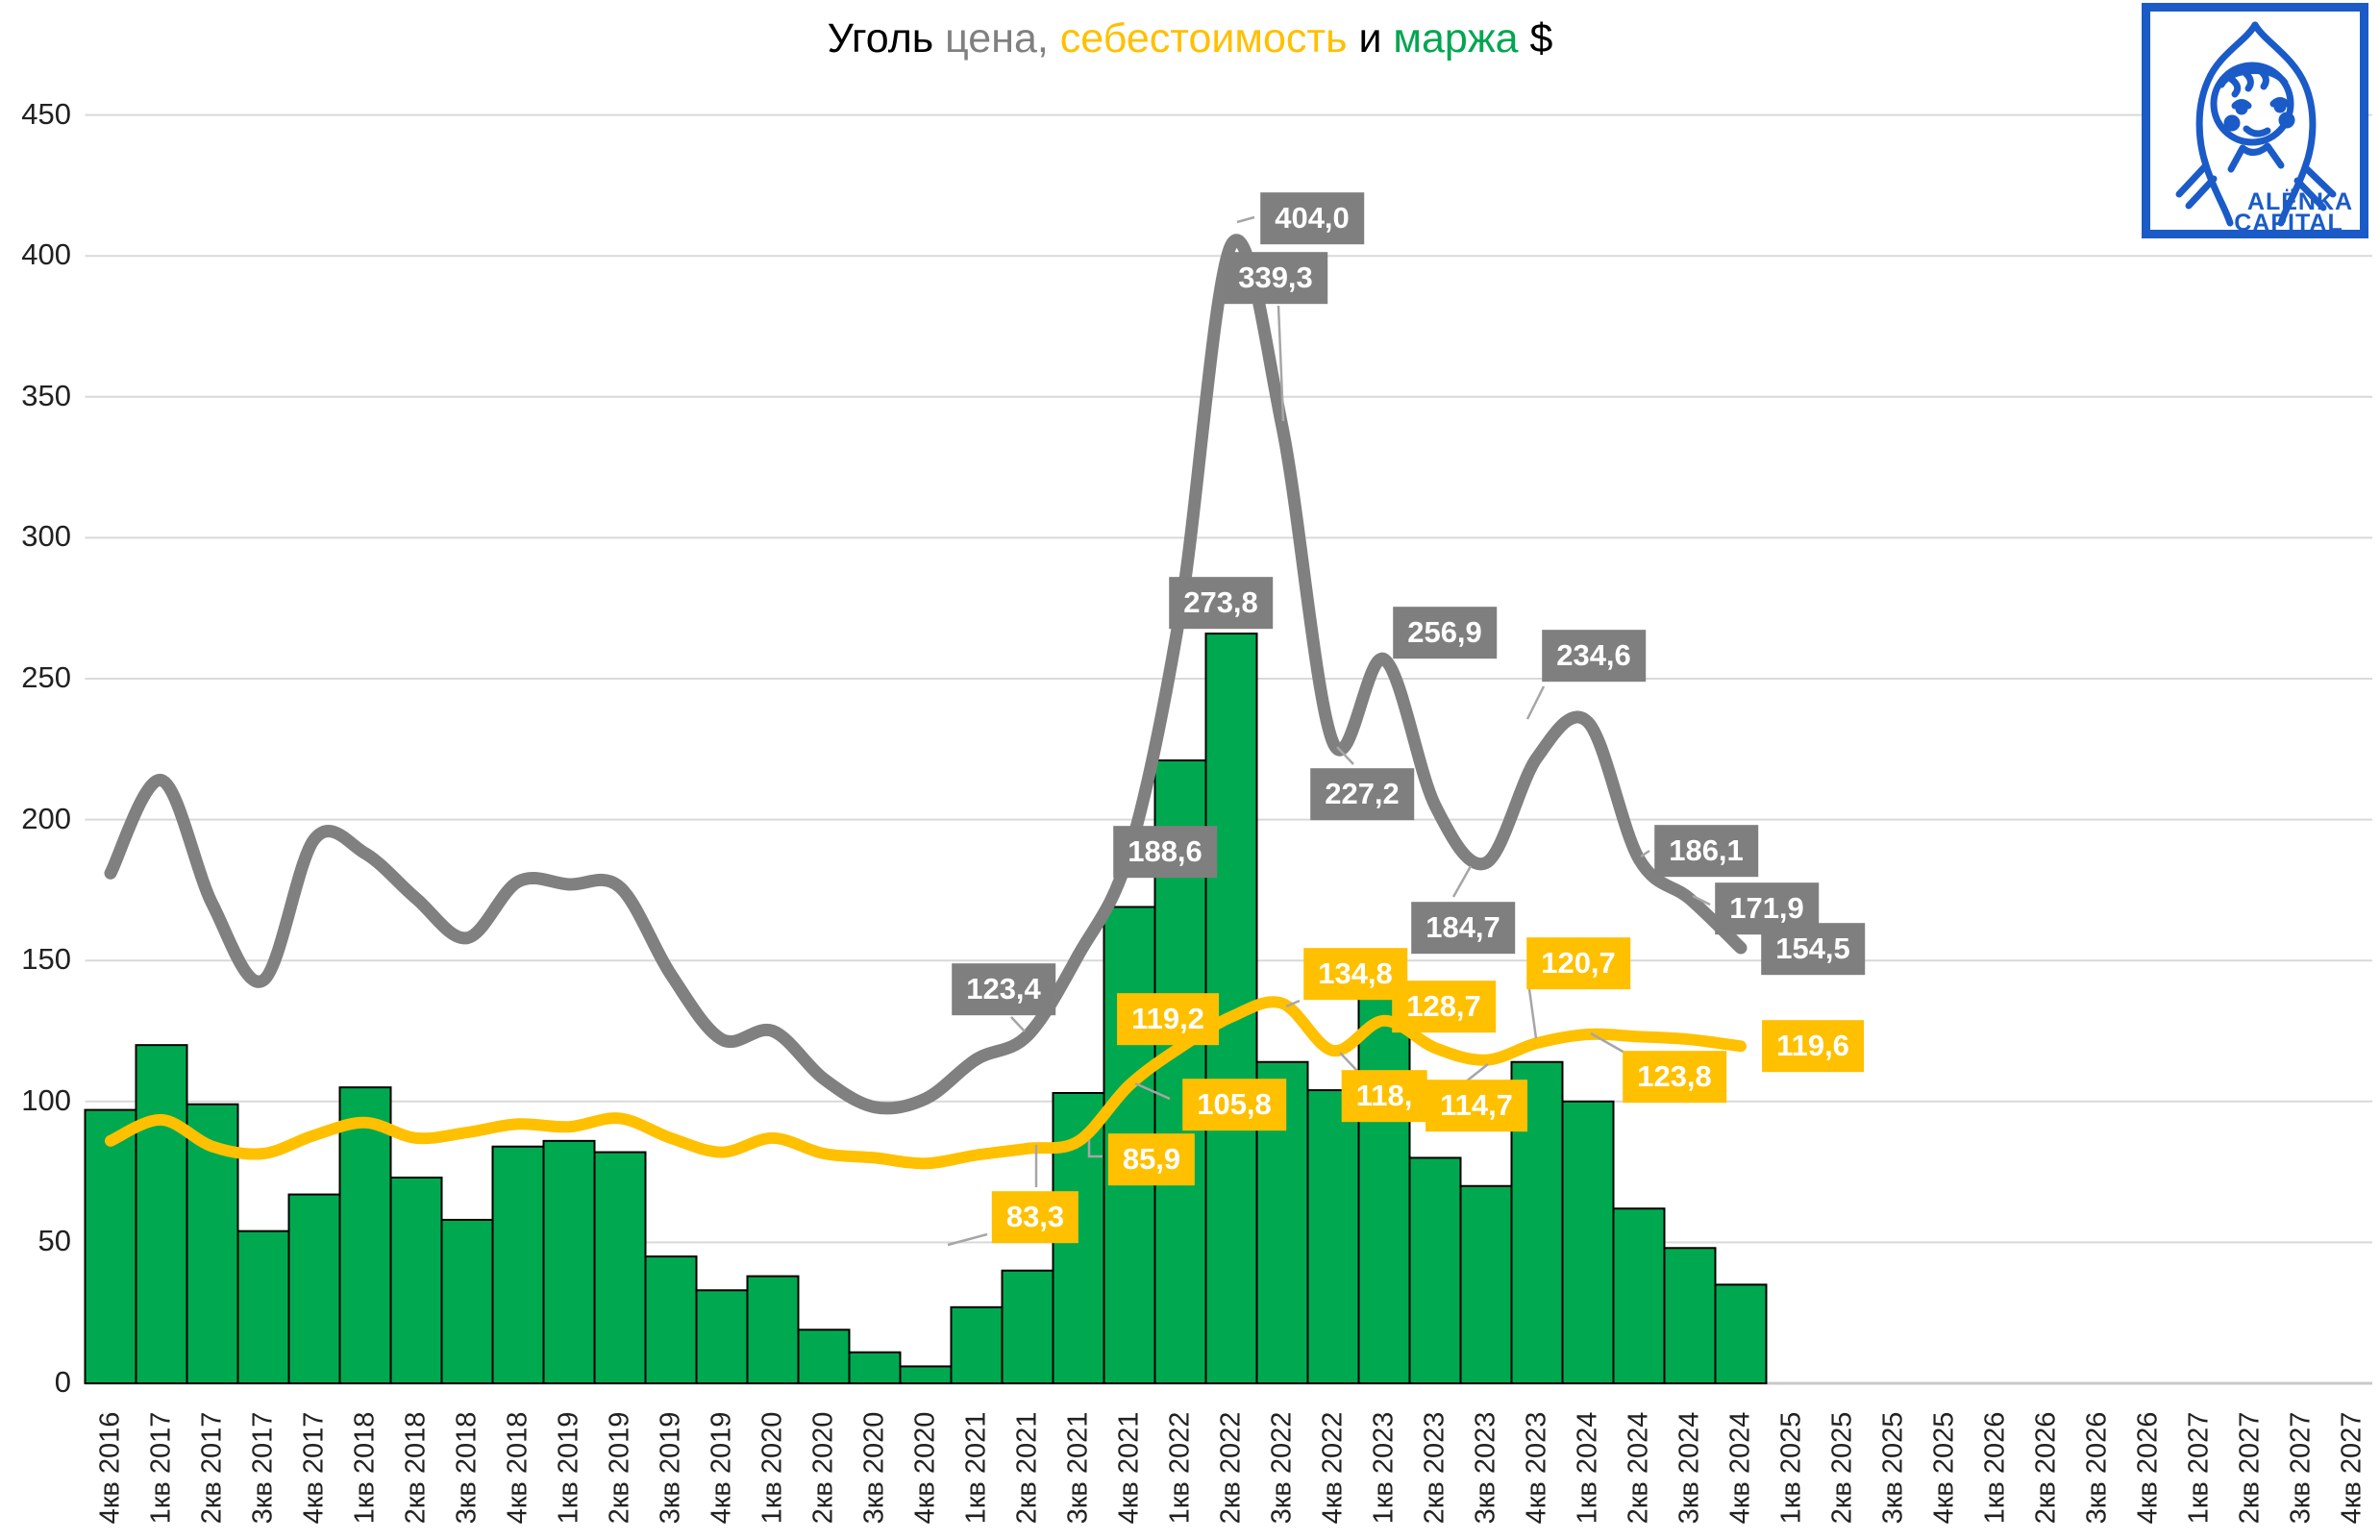  What do you see at coordinates (1588, 1468) in the screenshot?
I see `x-axis-tick-label: 1кв 2024` at bounding box center [1588, 1468].